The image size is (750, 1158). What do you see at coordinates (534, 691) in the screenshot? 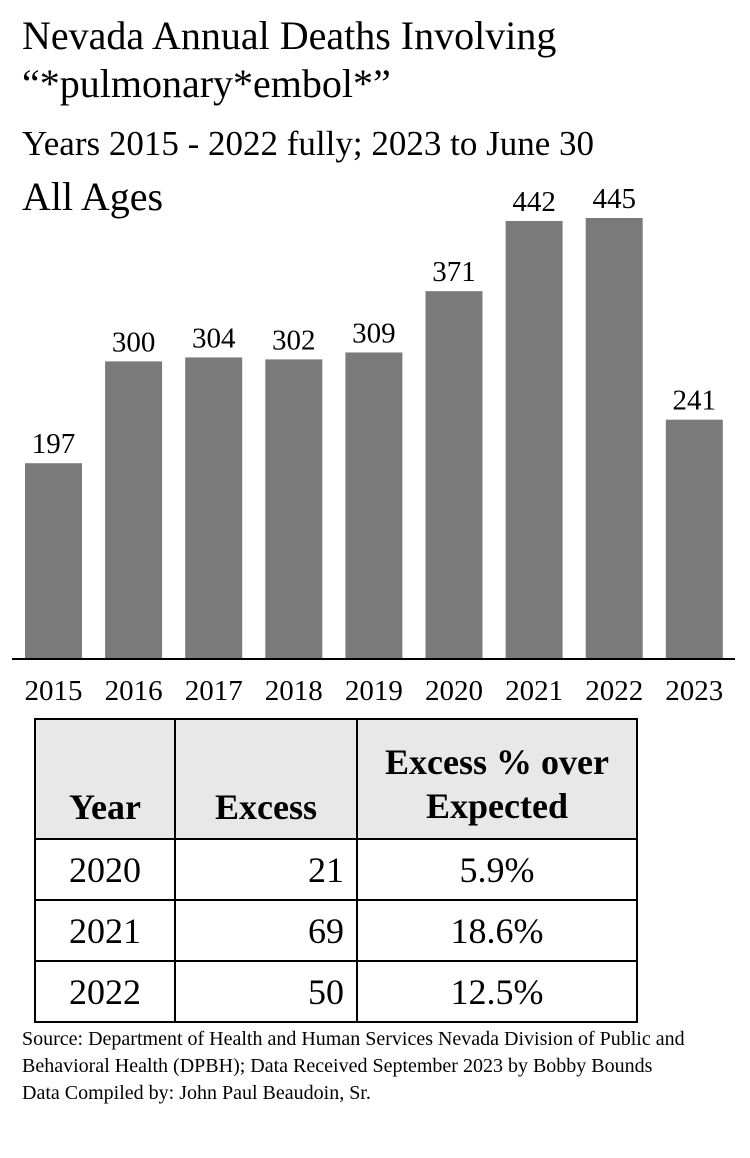
I see `x-tick-label-2021: 2021` at bounding box center [534, 691].